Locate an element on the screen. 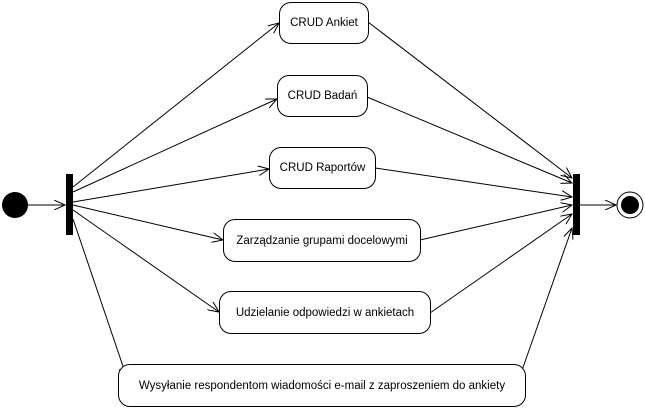 The width and height of the screenshot is (645, 409). activity-label: CRUD Ankiet is located at coordinates (324, 23).